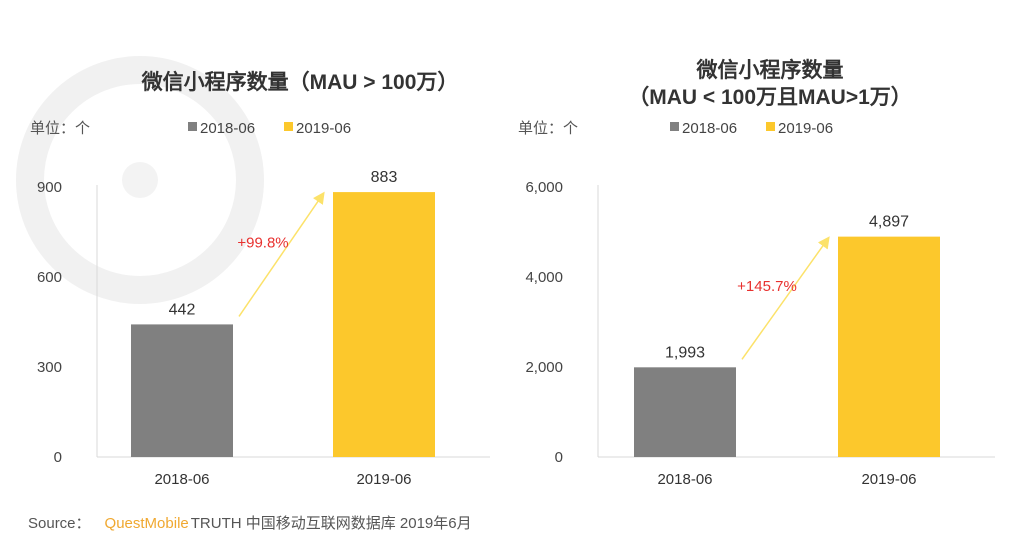  What do you see at coordinates (49, 277) in the screenshot?
I see `y-tick-label: 600` at bounding box center [49, 277].